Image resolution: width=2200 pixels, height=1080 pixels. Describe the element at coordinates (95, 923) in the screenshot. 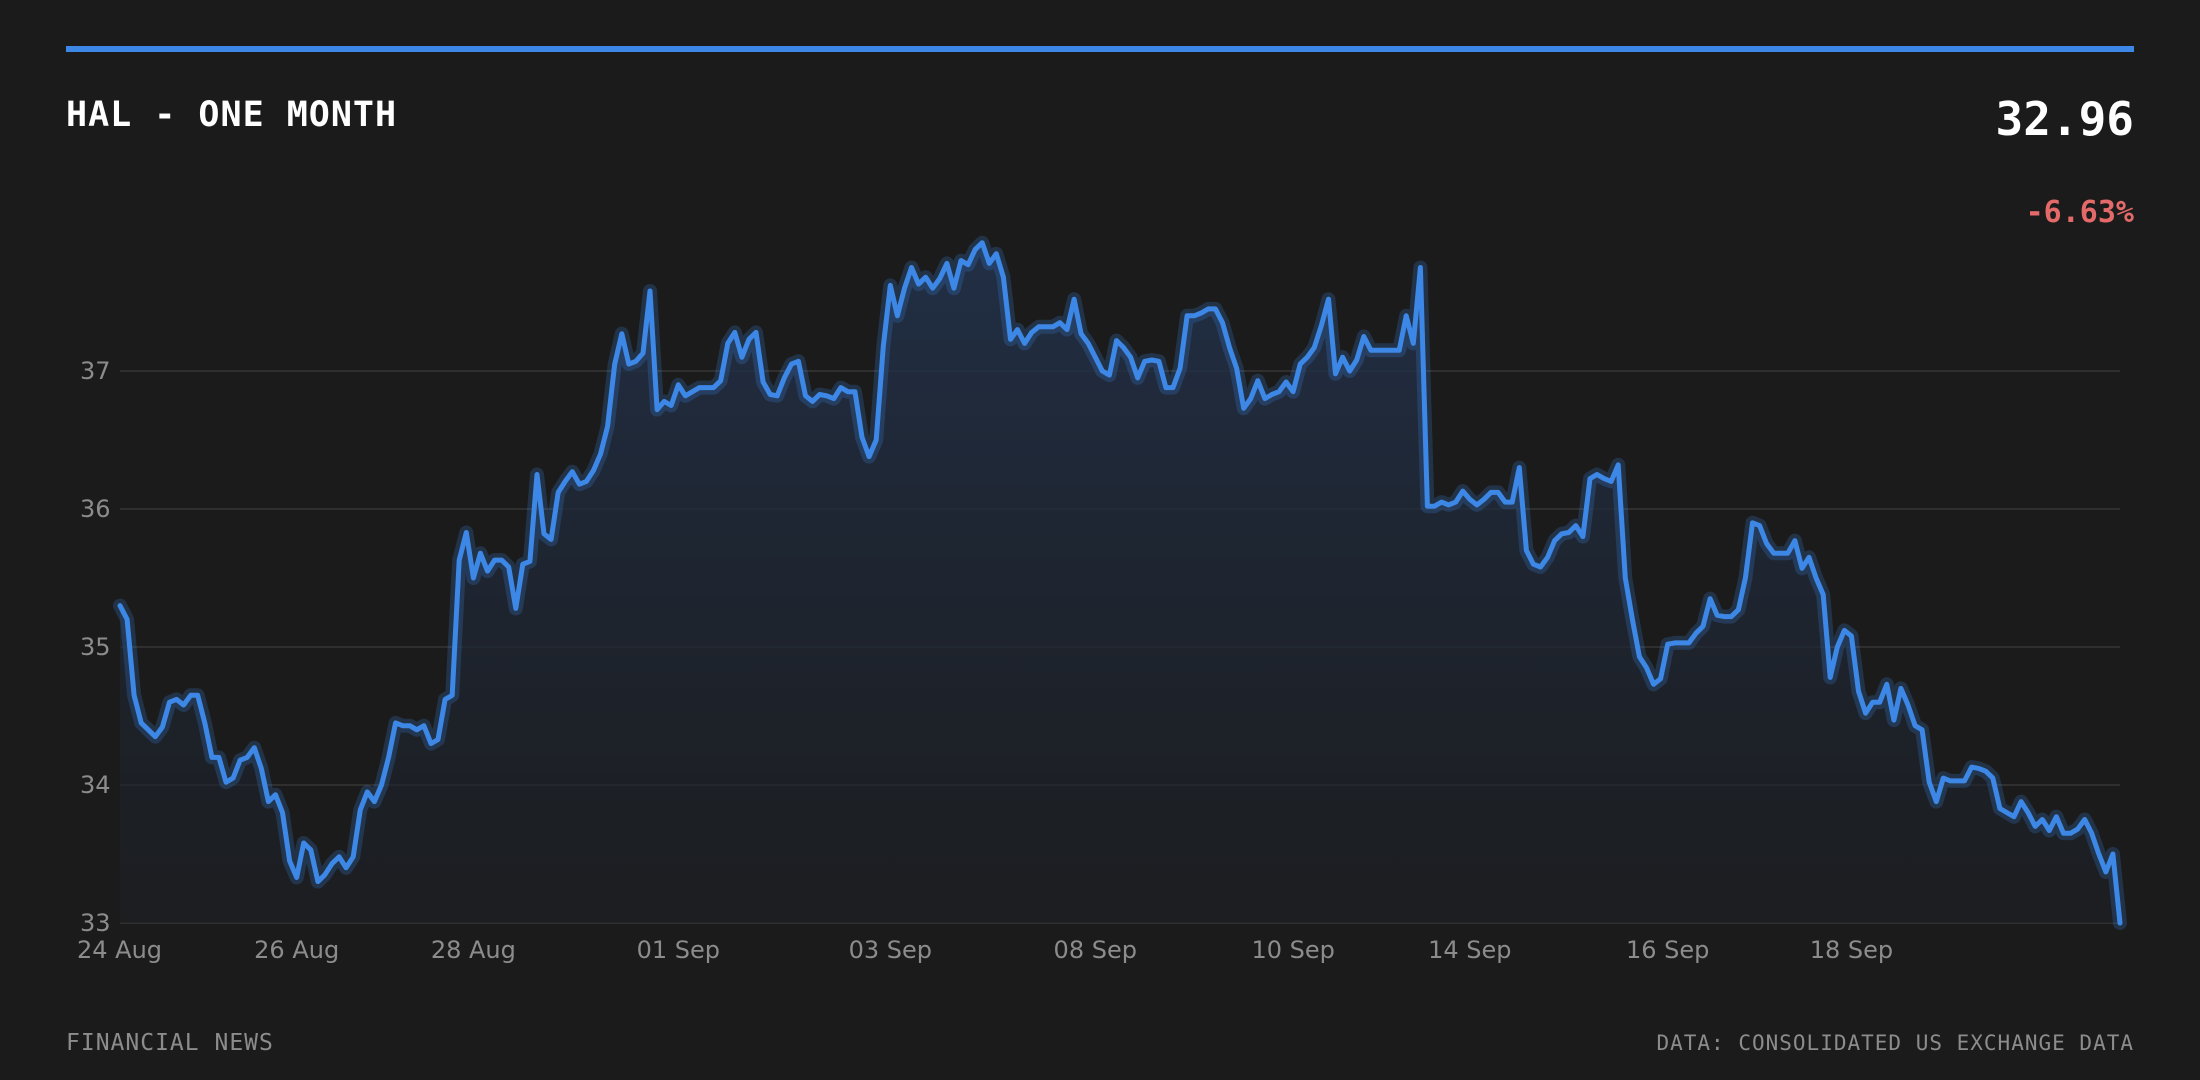

I see `y-tick-label: 33` at that location.